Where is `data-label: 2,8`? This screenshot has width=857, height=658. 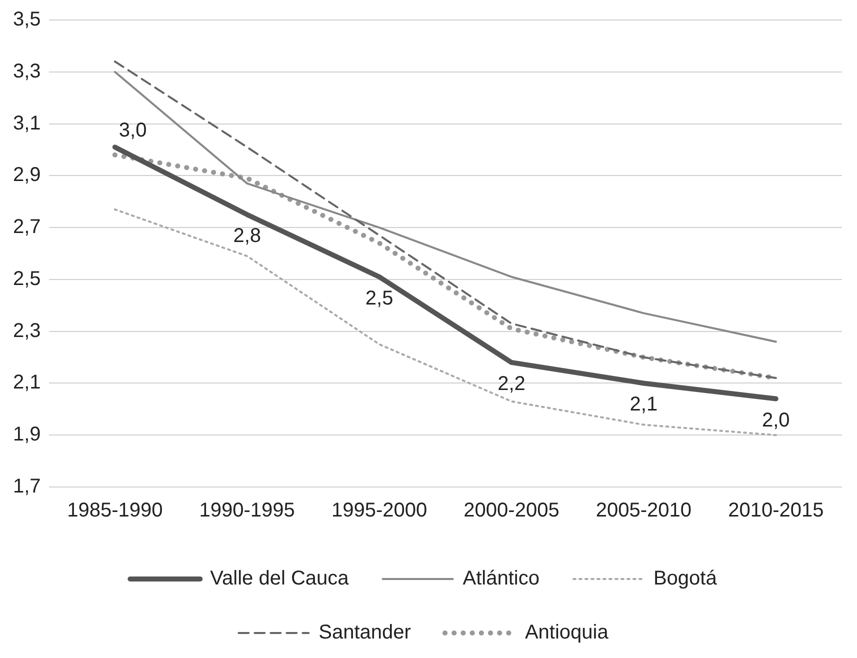
data-label: 2,8 is located at coordinates (247, 236).